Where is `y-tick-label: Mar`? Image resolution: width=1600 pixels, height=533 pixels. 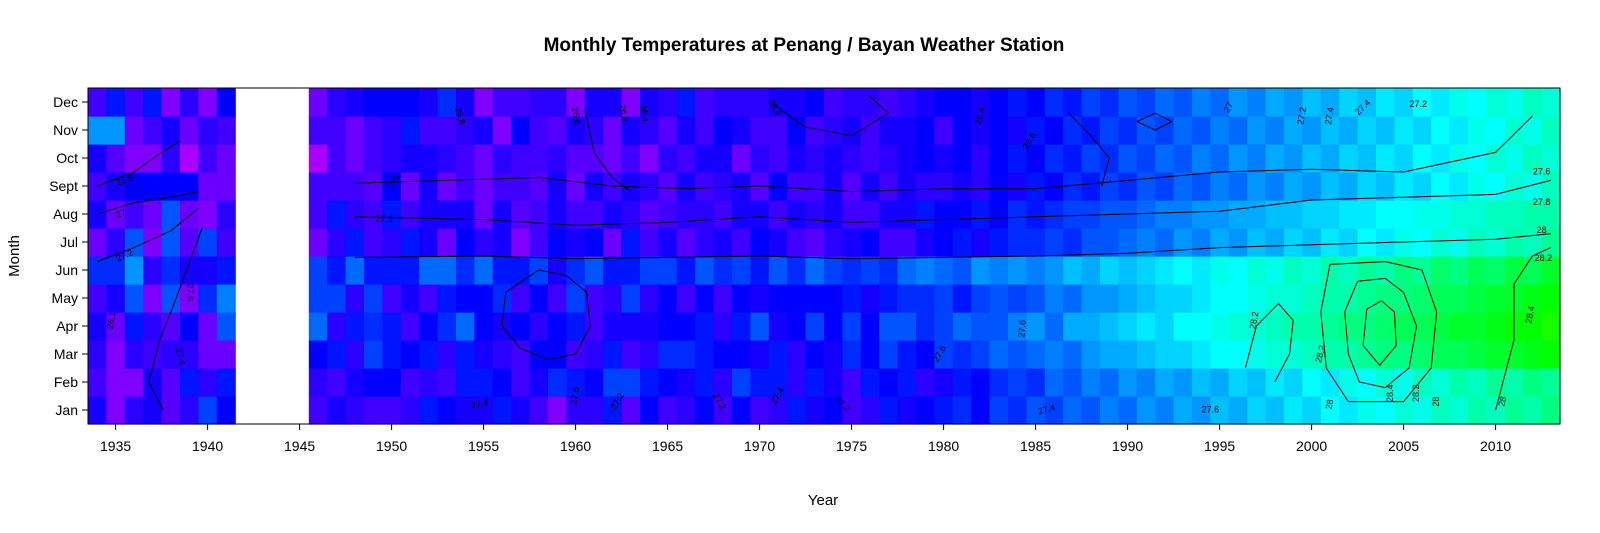 y-tick-label: Mar is located at coordinates (66, 354).